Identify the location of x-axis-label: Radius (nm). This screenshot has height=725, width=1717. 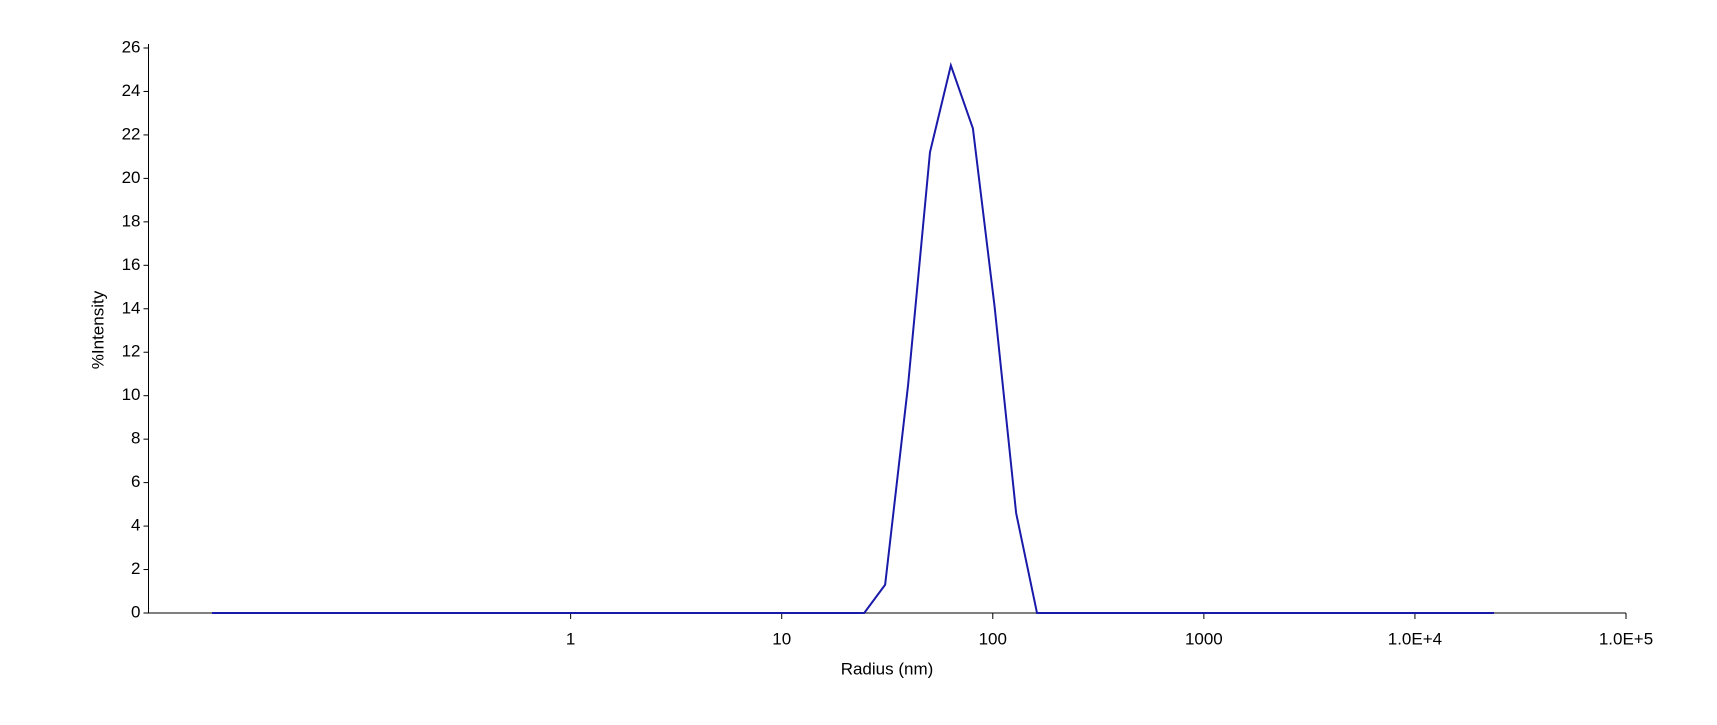
(887, 668).